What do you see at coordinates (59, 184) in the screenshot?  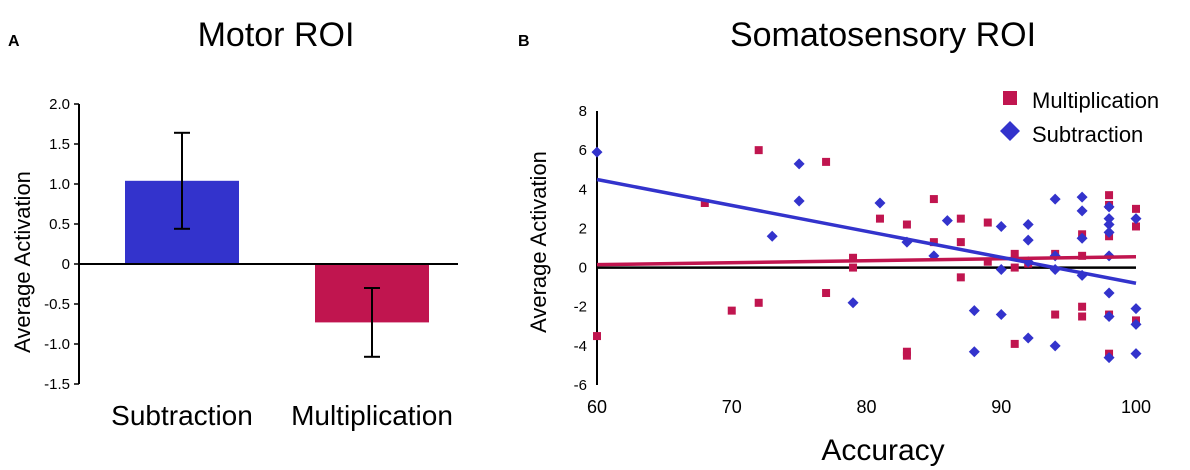 I see `panel-a-y-tick-label: 1.0` at bounding box center [59, 184].